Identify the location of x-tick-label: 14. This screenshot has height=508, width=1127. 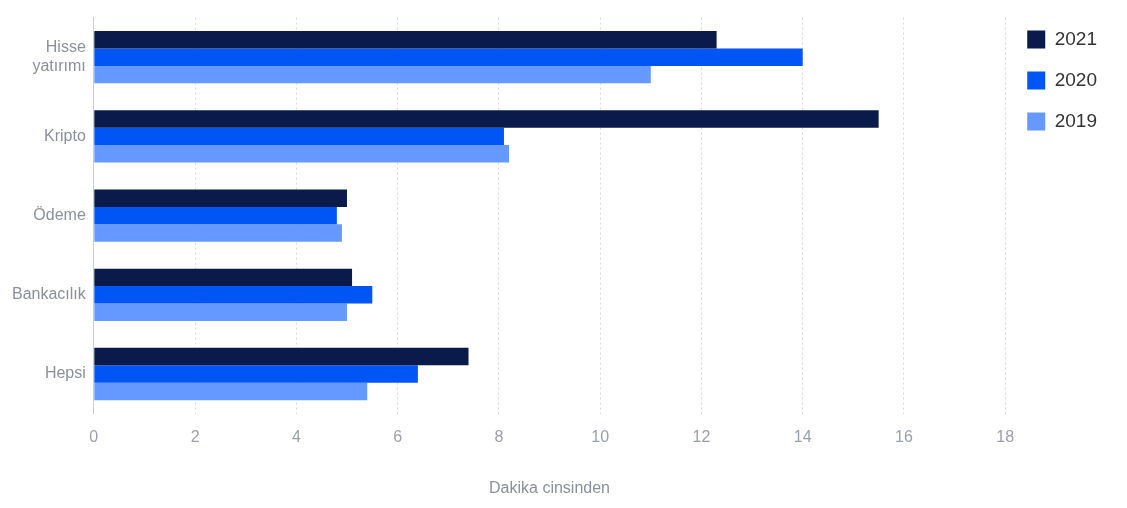
(802, 436).